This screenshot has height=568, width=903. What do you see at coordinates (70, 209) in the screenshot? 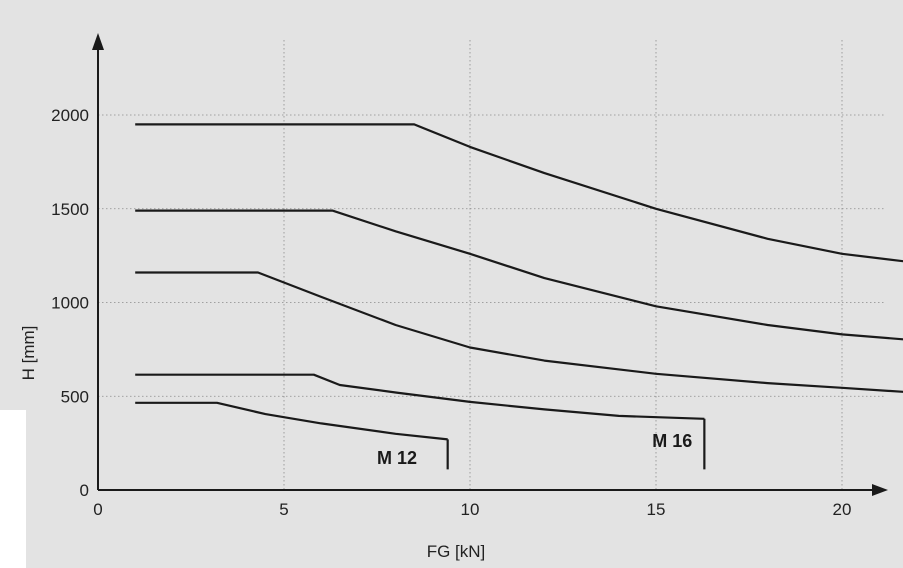
I see `y-tick-label: 1500` at bounding box center [70, 209].